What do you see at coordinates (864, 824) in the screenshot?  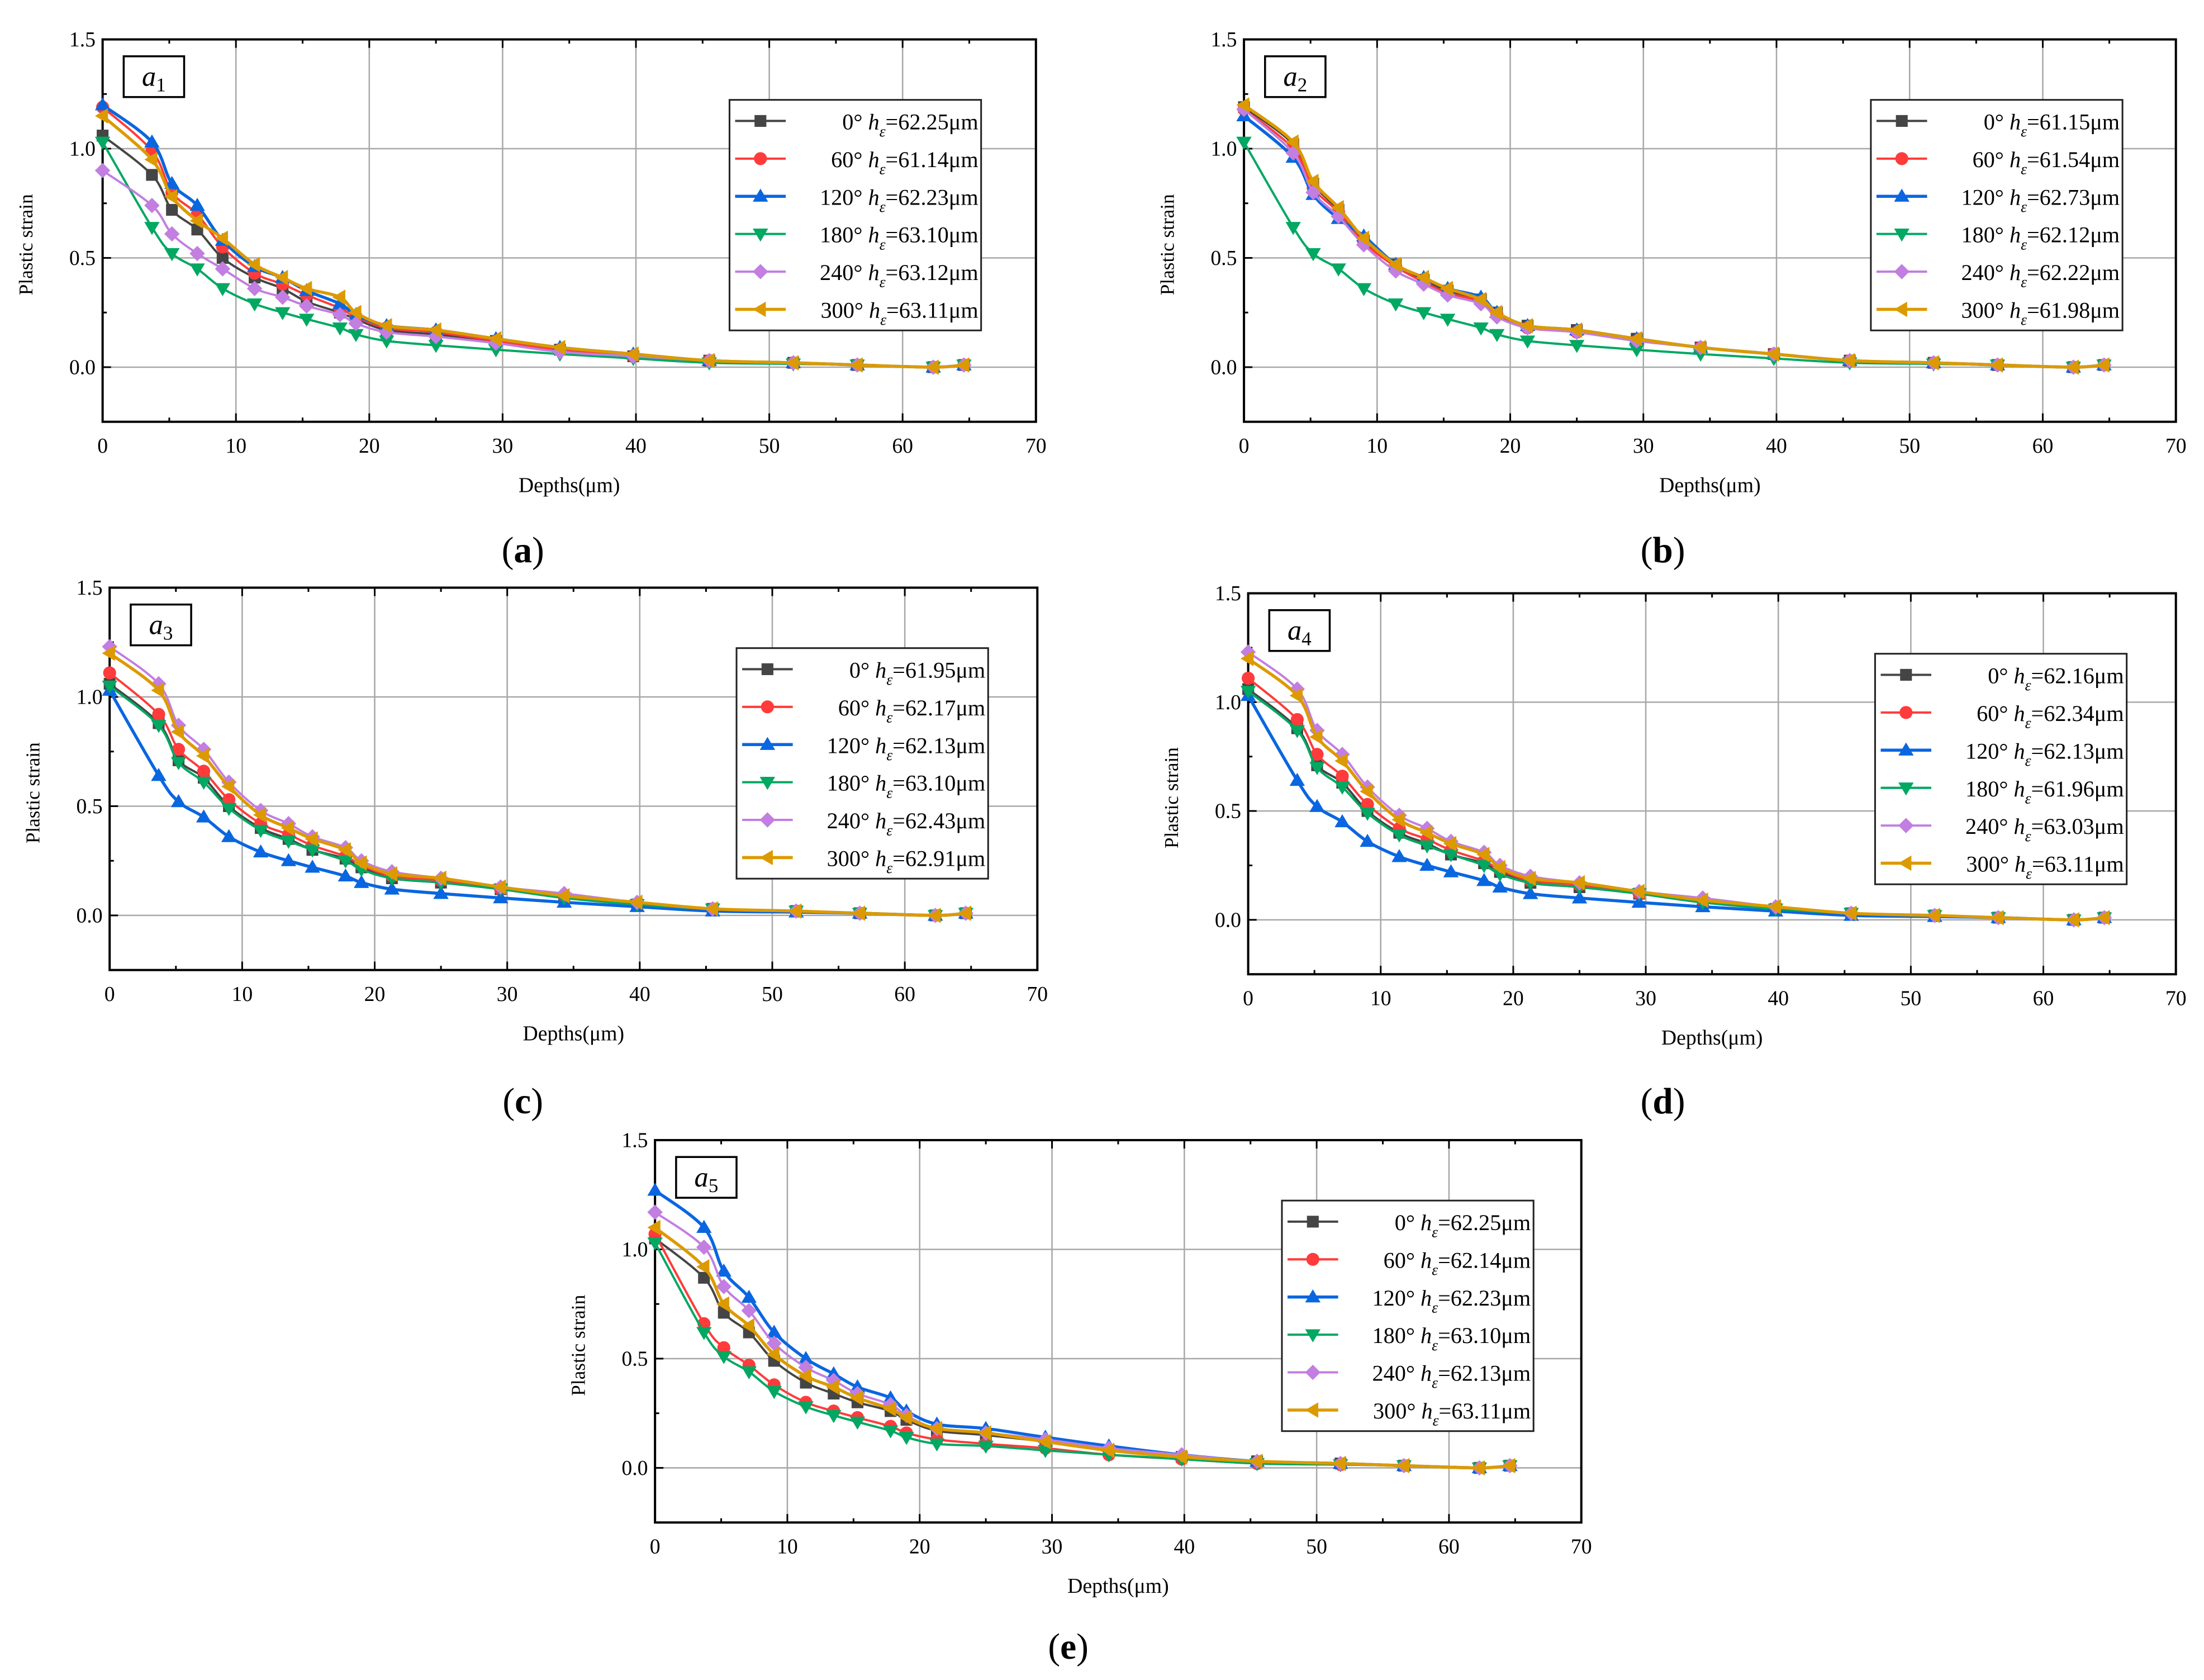 I see `legend-item: 240° hε=62.43μm` at bounding box center [864, 824].